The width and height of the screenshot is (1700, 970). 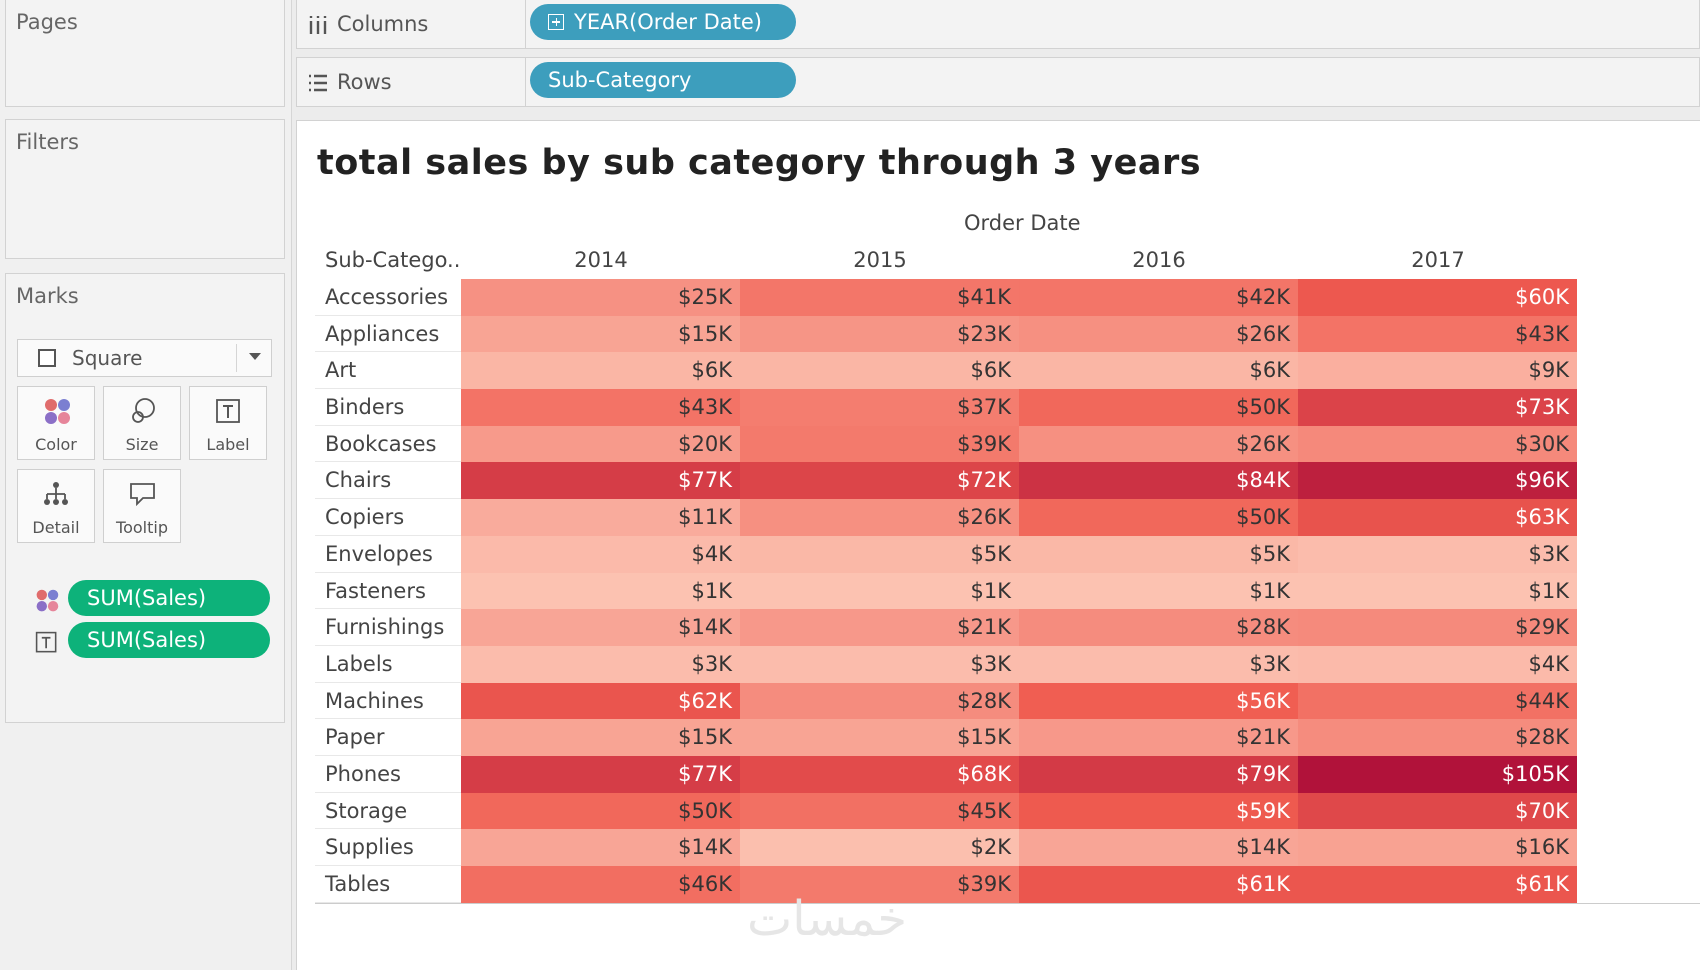 What do you see at coordinates (388, 737) in the screenshot?
I see `row-header-paper: Paper` at bounding box center [388, 737].